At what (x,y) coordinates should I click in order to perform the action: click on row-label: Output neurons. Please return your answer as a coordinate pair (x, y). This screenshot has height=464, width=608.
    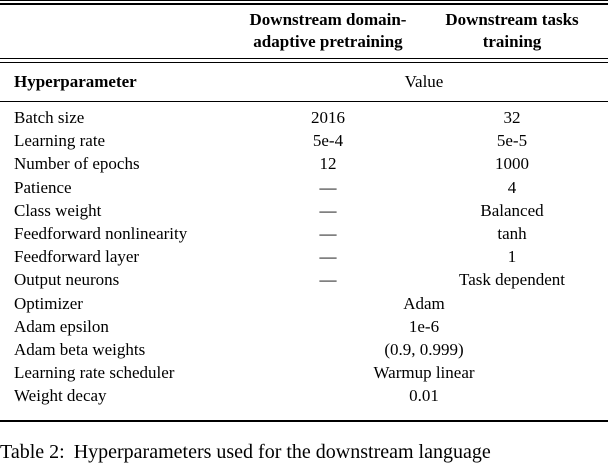
    Looking at the image, I should click on (67, 280).